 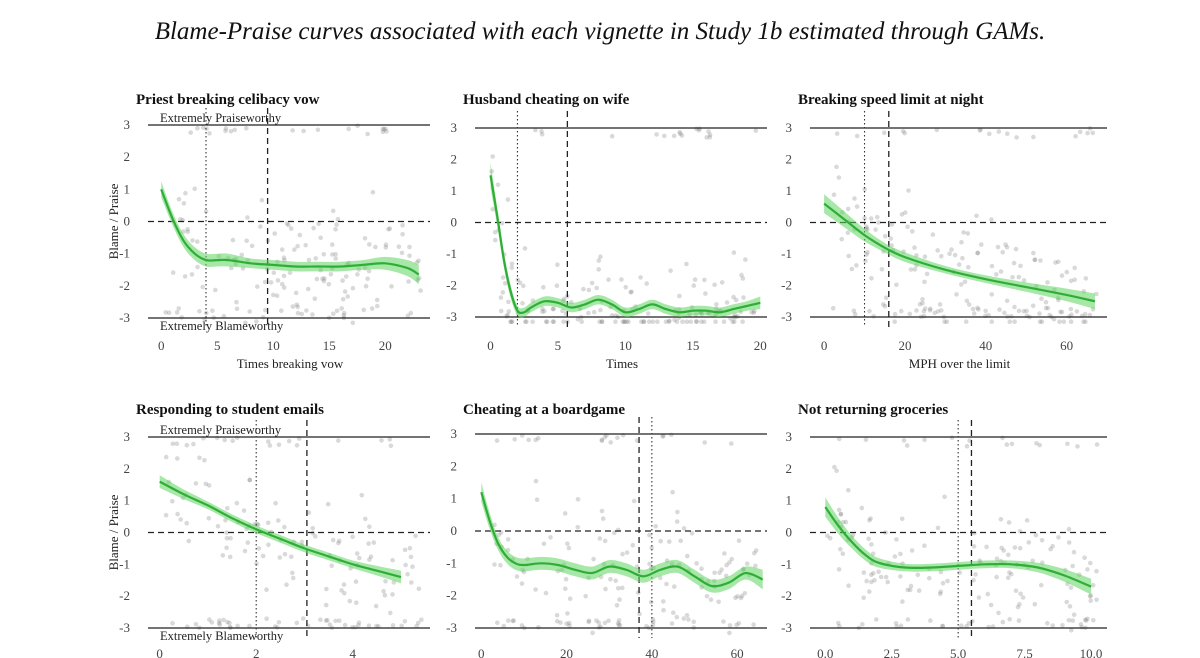 What do you see at coordinates (127, 156) in the screenshot?
I see `y-tick-label: 2` at bounding box center [127, 156].